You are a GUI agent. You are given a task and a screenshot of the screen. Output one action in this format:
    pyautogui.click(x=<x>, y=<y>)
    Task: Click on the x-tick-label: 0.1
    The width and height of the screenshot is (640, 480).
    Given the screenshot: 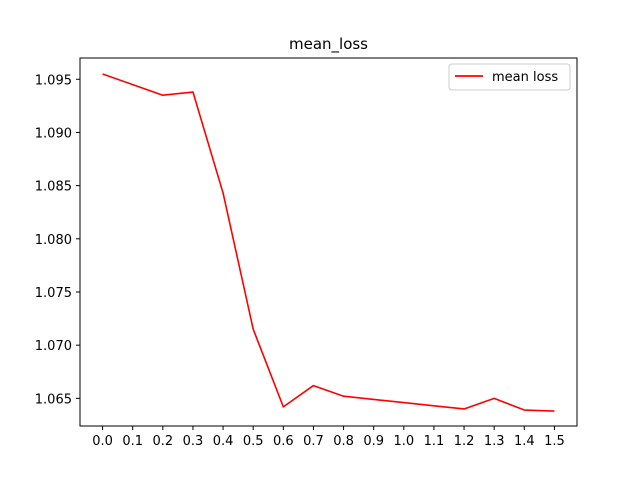 What is the action you would take?
    pyautogui.click(x=132, y=441)
    